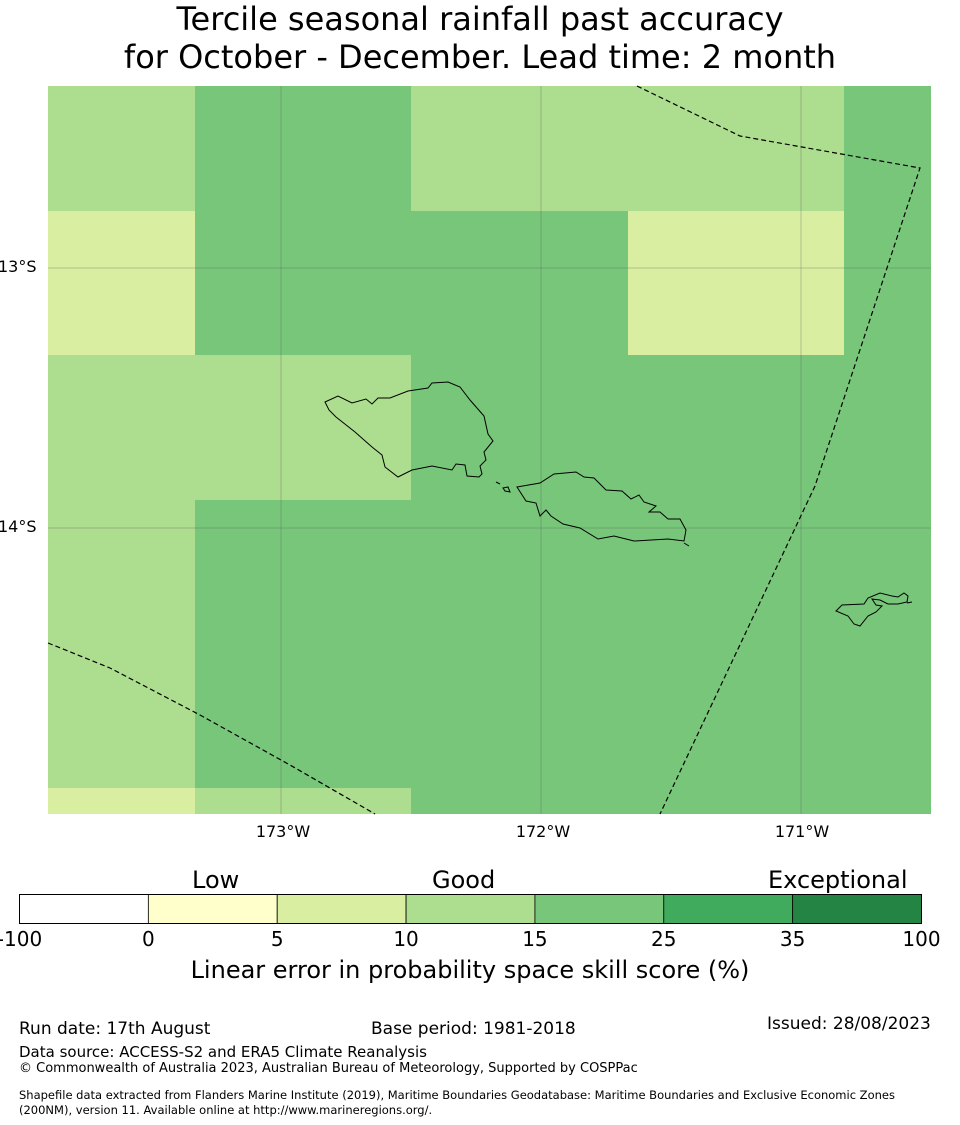 The height and width of the screenshot is (1125, 960). Describe the element at coordinates (872, 609) in the screenshot. I see `tutuila-island-outline` at that location.